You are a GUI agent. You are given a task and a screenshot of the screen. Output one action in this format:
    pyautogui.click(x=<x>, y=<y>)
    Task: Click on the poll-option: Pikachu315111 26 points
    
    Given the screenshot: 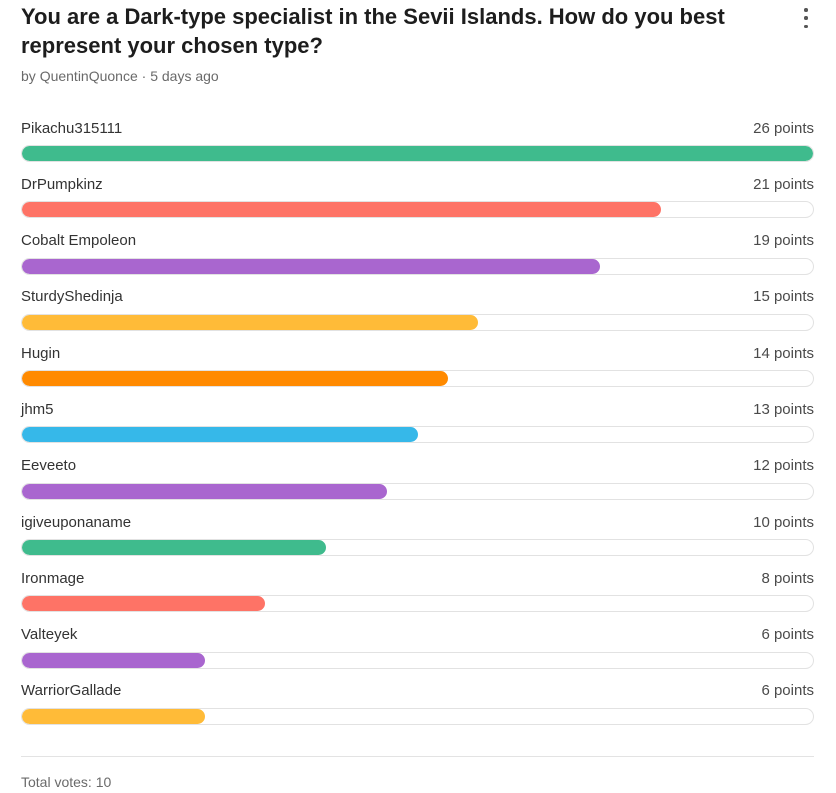 What is the action you would take?
    pyautogui.click(x=417, y=143)
    